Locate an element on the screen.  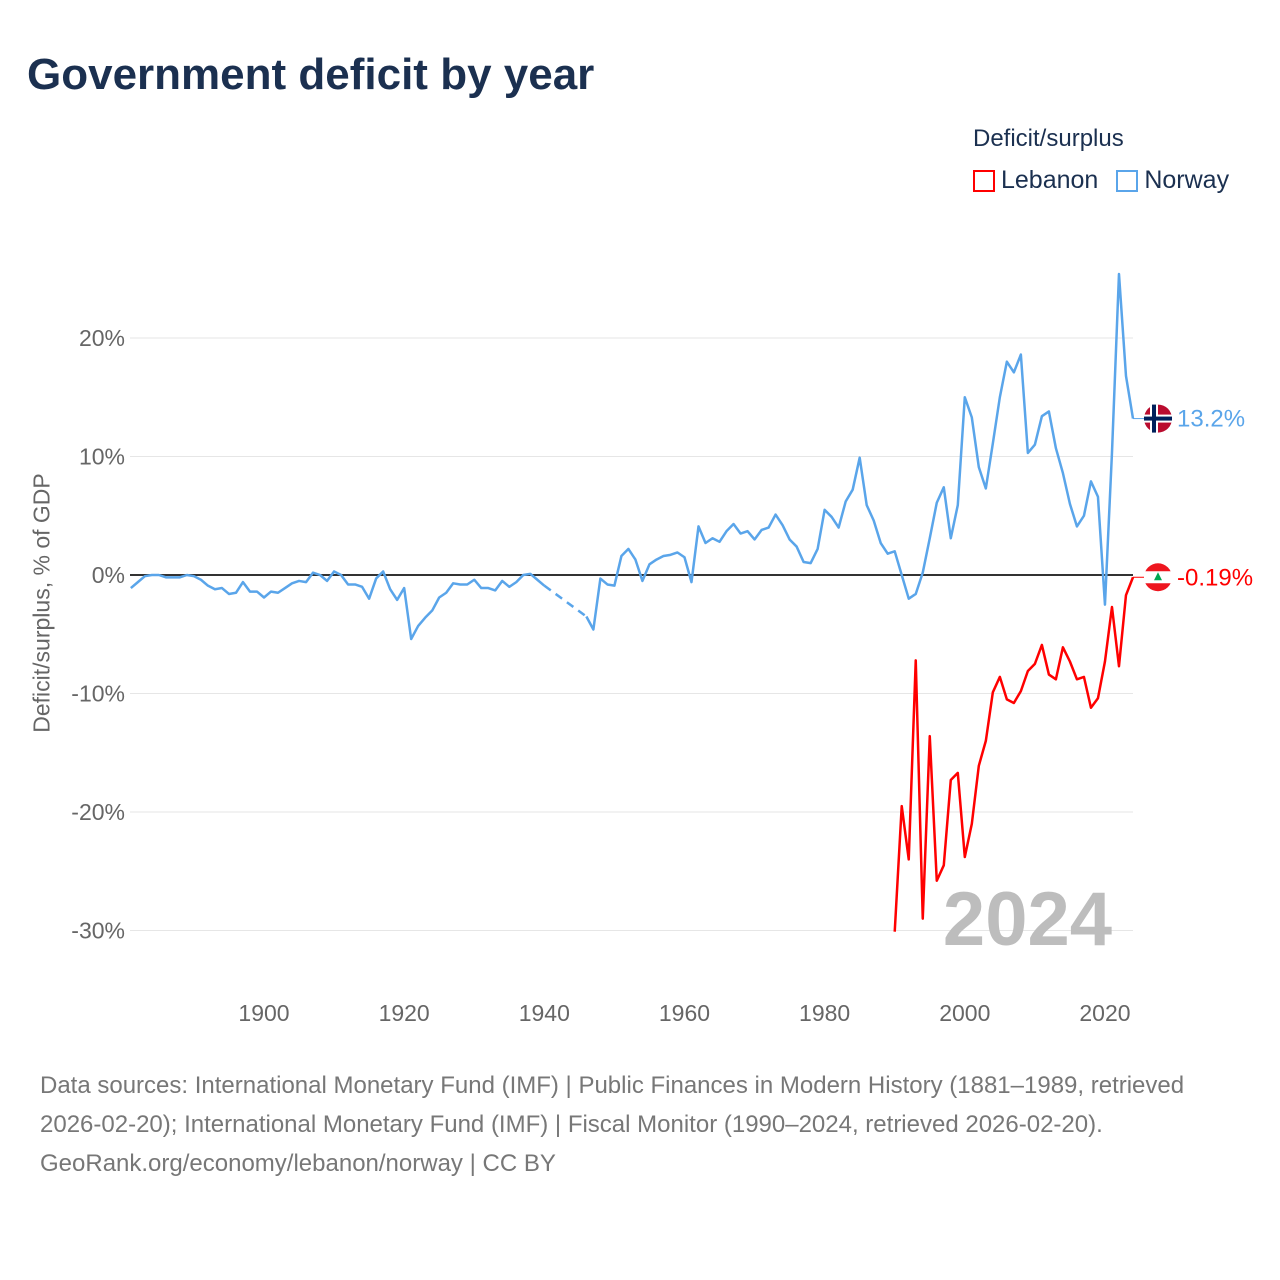
legend-swatch-norway is located at coordinates (1127, 180).